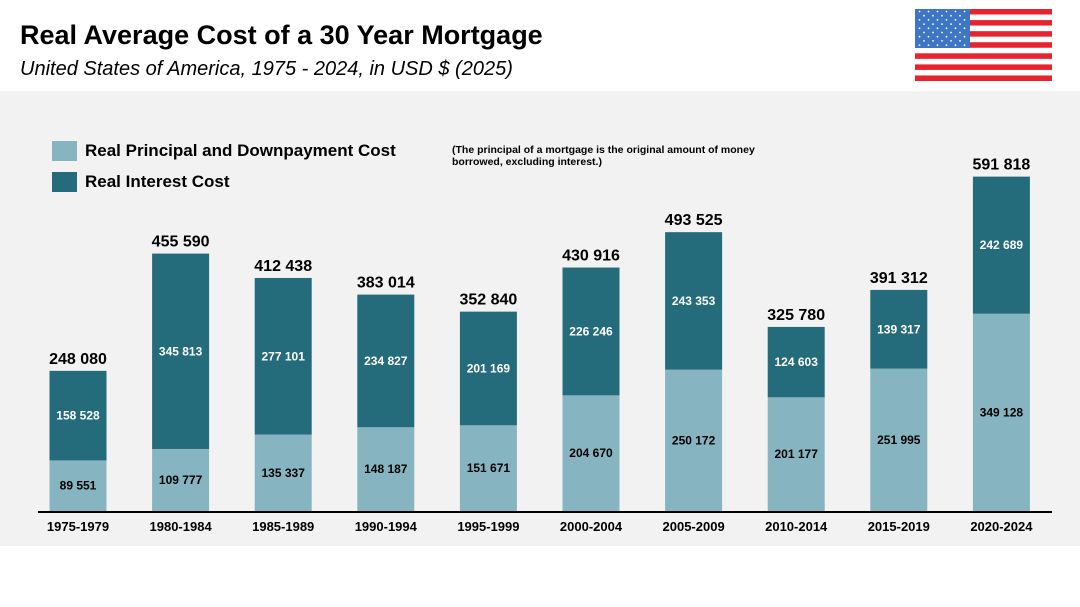  What do you see at coordinates (386, 526) in the screenshot?
I see `x-tick-label: 1990-1994` at bounding box center [386, 526].